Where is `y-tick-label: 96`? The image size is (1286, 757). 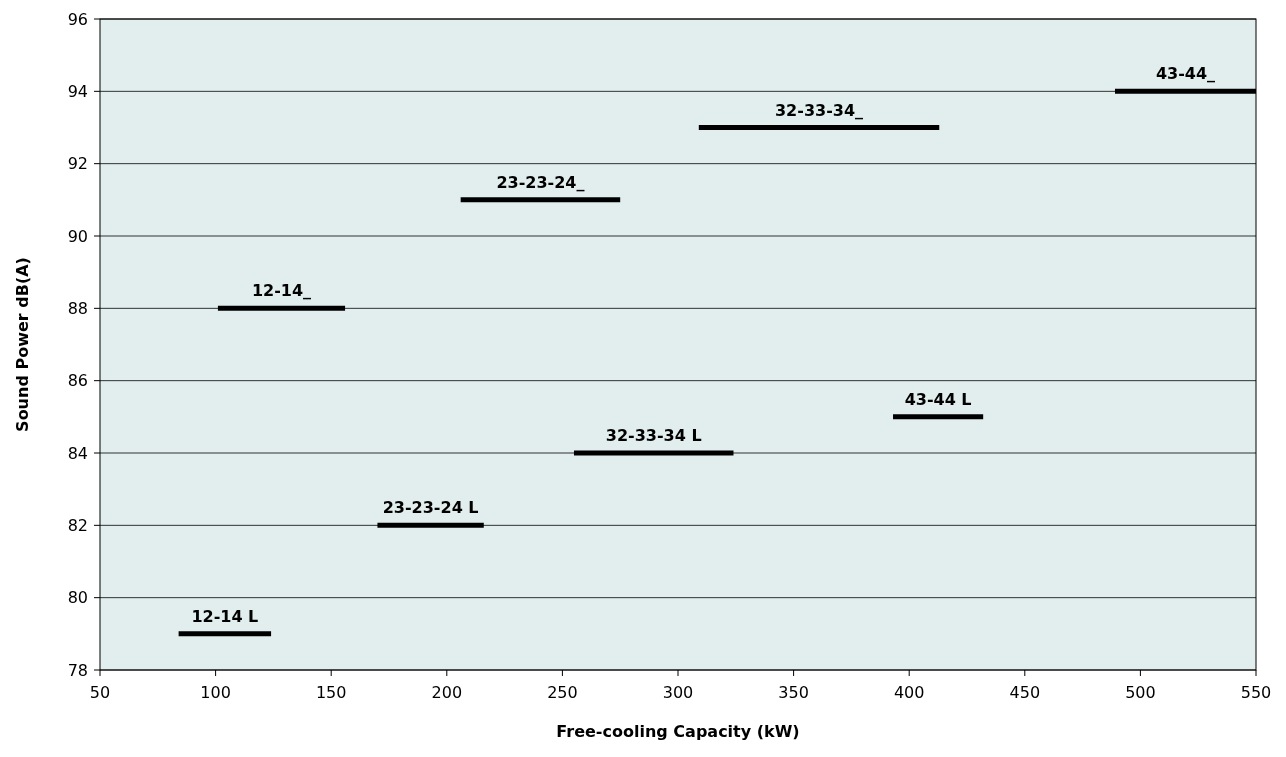 y-tick-label: 96 is located at coordinates (77, 19).